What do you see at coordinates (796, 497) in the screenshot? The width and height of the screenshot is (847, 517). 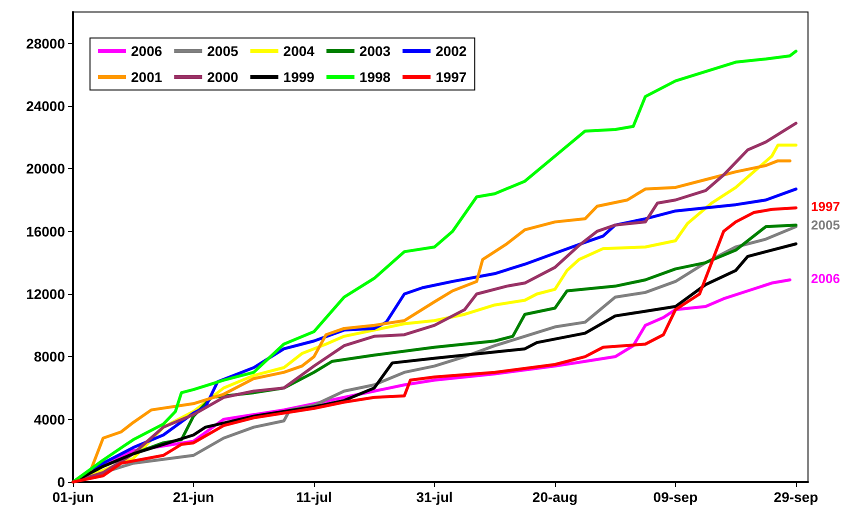 I see `x-tick-label: 29-sep` at bounding box center [796, 497].